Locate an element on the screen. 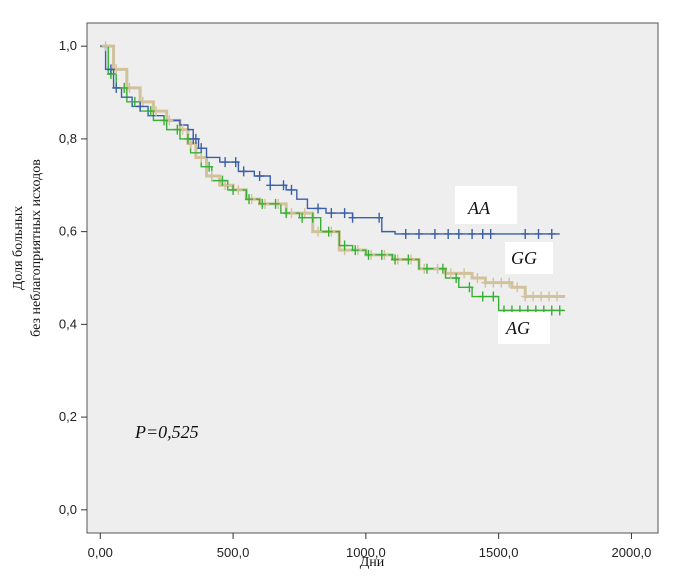 Image resolution: width=697 pixels, height=580 pixels. label-box-aa is located at coordinates (486, 205).